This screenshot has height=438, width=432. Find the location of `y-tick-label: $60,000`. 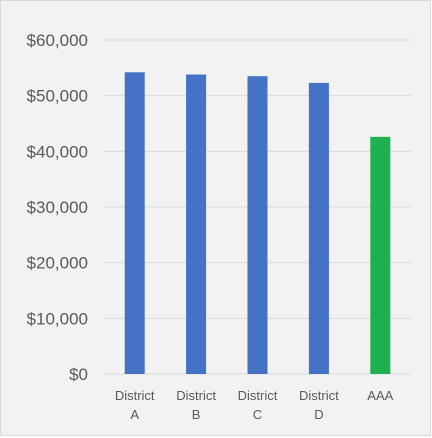

y-tick-label: $60,000 is located at coordinates (57, 40).